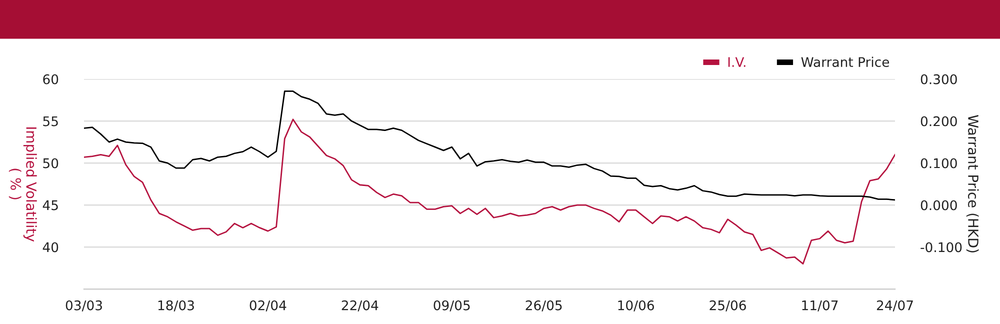  Describe the element at coordinates (50, 205) in the screenshot. I see `y-tick-label: 45` at that location.